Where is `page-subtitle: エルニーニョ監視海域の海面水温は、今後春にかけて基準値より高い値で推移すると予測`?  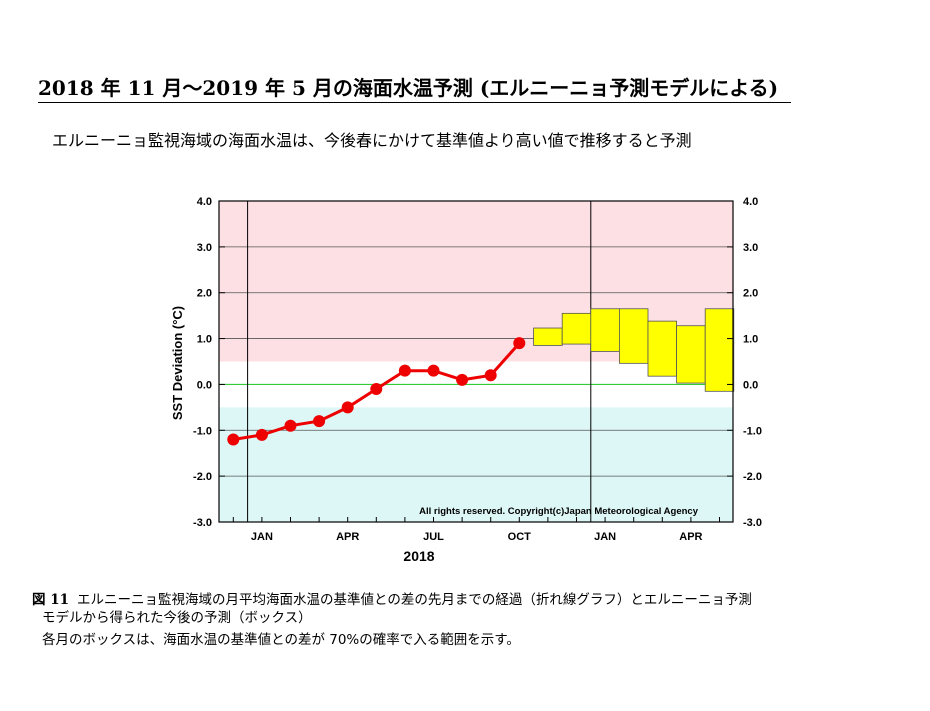
page-subtitle: エルニーニョ監視海域の海面水温は、今後春にかけて基準値より高い値で推移すると予測 is located at coordinates (372, 140).